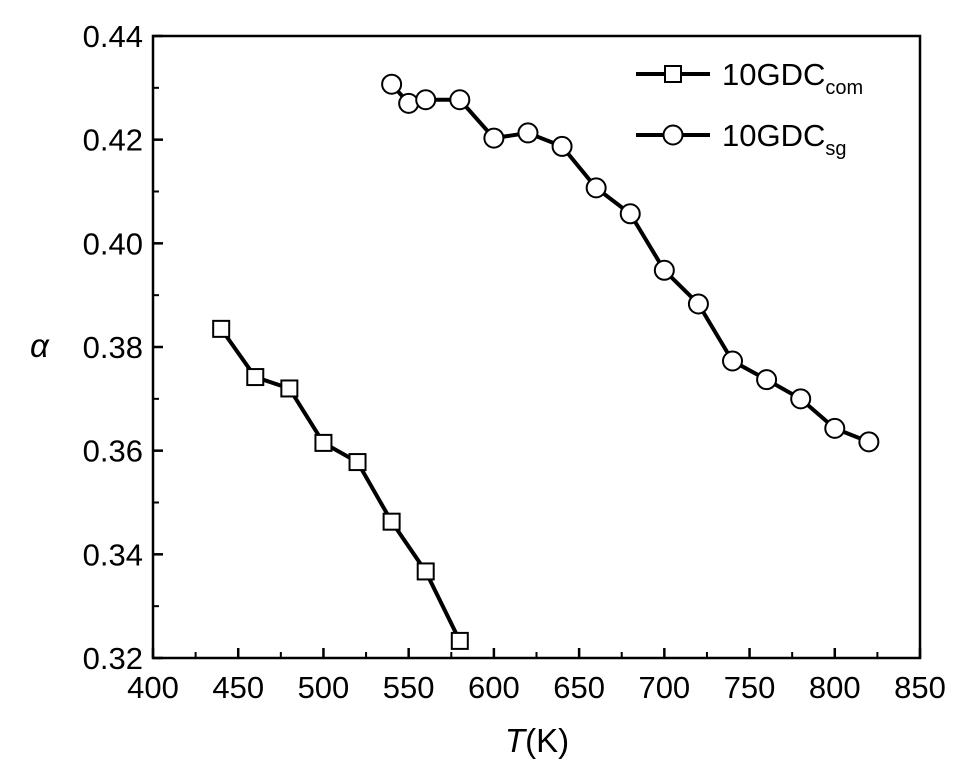  Describe the element at coordinates (340, 484) in the screenshot. I see `series-square` at that location.